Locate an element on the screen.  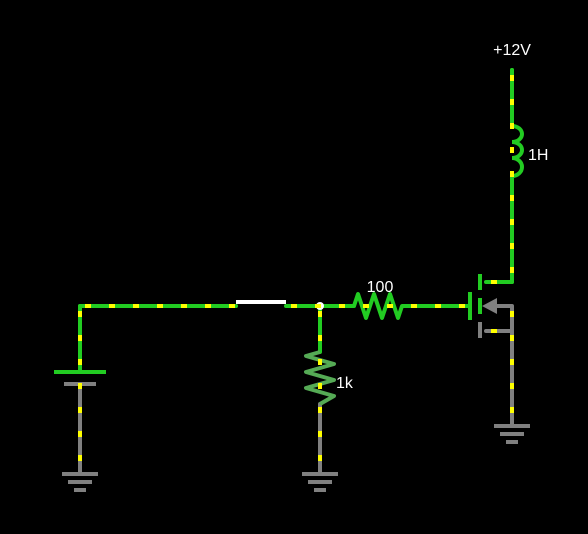
voltage-source-icon is located at coordinates (512, 70).